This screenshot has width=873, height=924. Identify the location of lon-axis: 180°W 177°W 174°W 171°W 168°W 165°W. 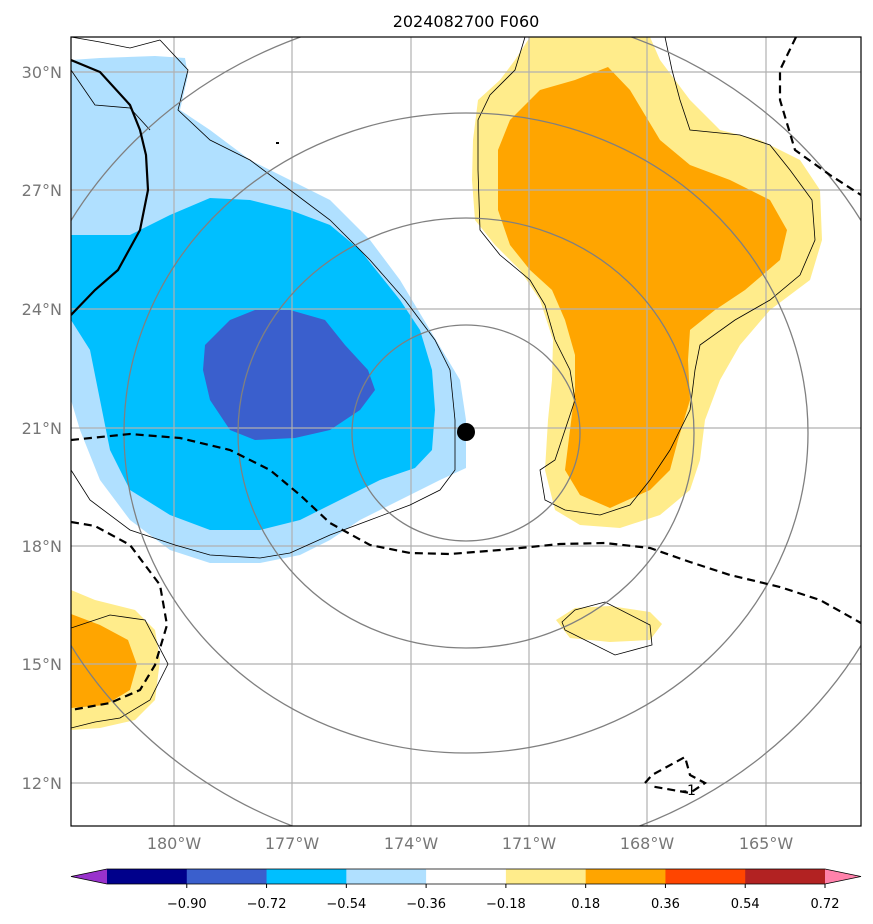
(470, 843).